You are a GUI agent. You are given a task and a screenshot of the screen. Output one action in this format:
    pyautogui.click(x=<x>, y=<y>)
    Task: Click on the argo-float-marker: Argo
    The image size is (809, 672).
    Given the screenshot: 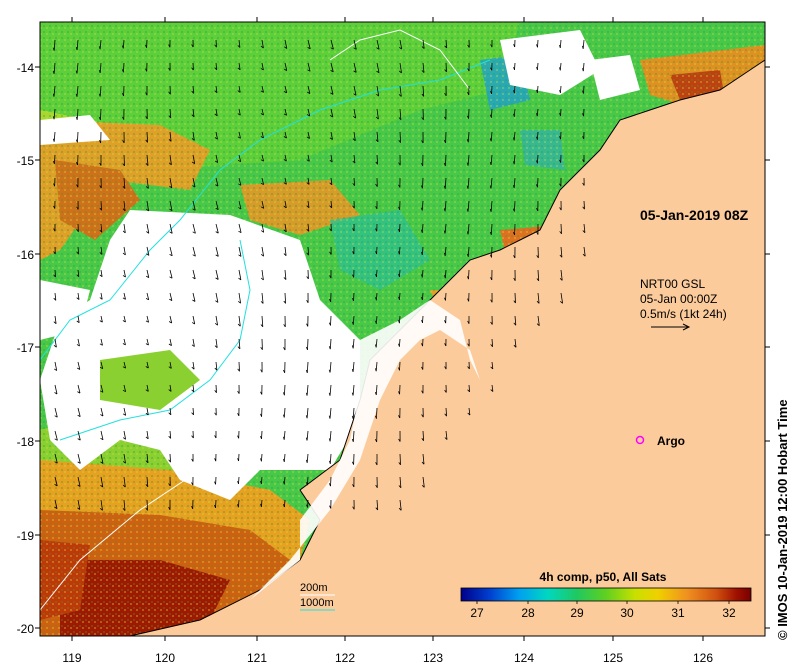 What is the action you would take?
    pyautogui.click(x=660, y=441)
    